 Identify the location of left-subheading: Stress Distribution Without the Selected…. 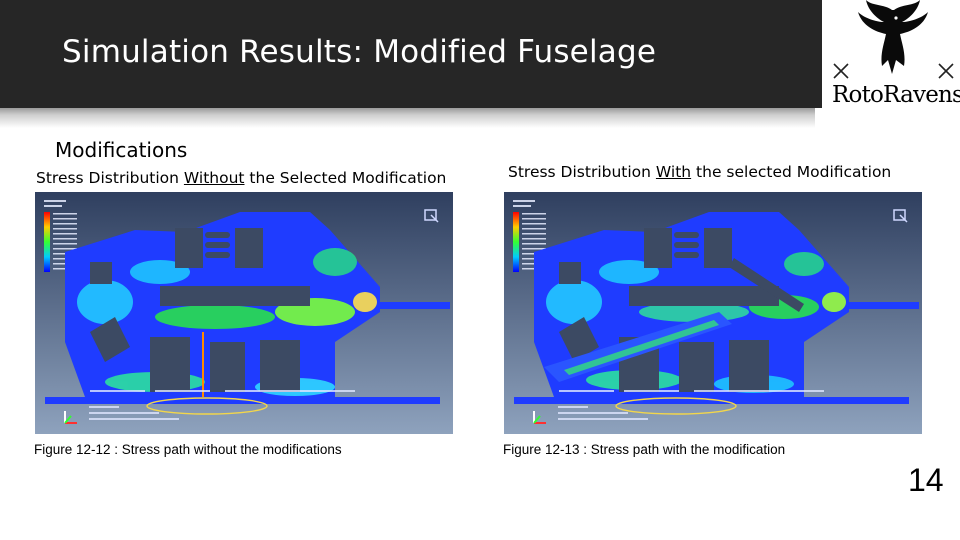
(241, 178).